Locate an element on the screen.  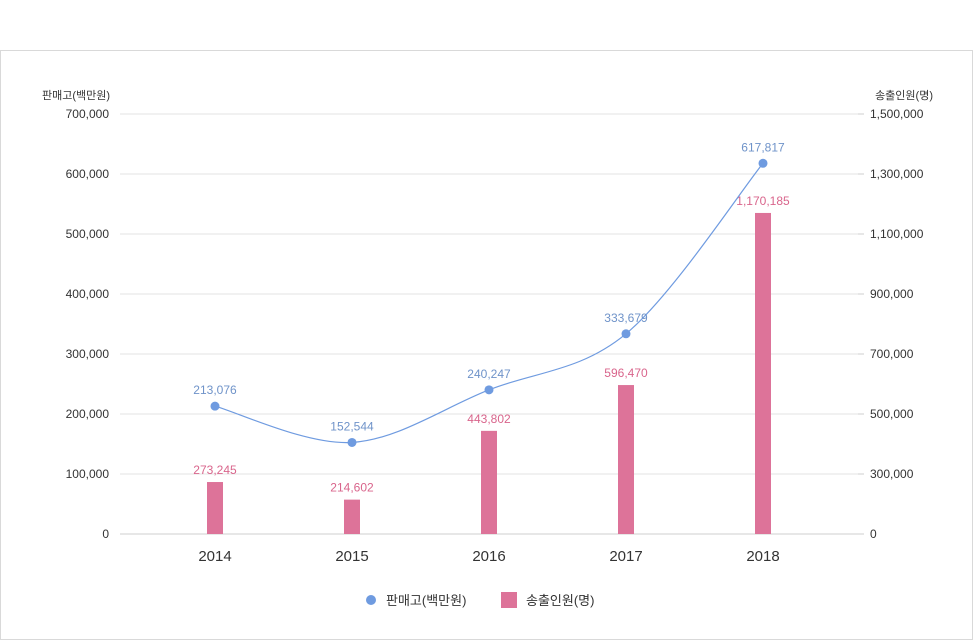
left-tick-label: 0 is located at coordinates (105, 534).